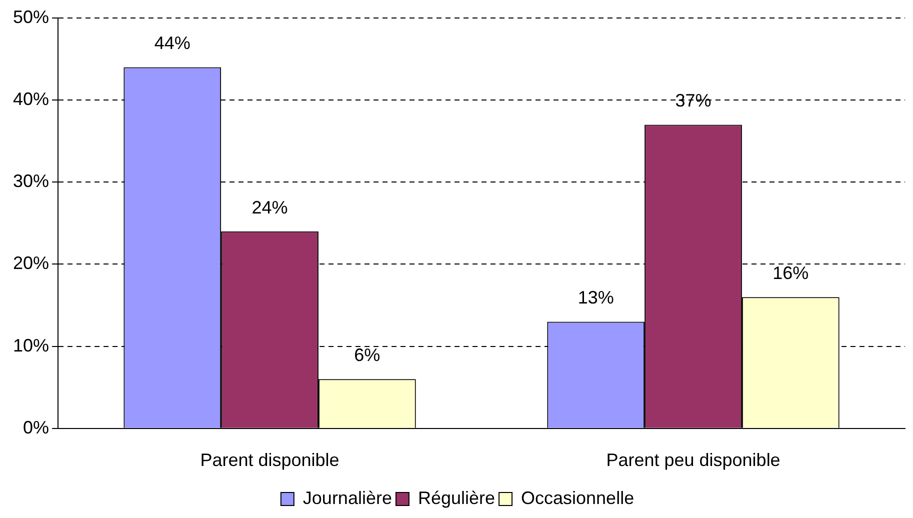 The image size is (913, 518). I want to click on y-tick-label: 0%, so click(36, 427).